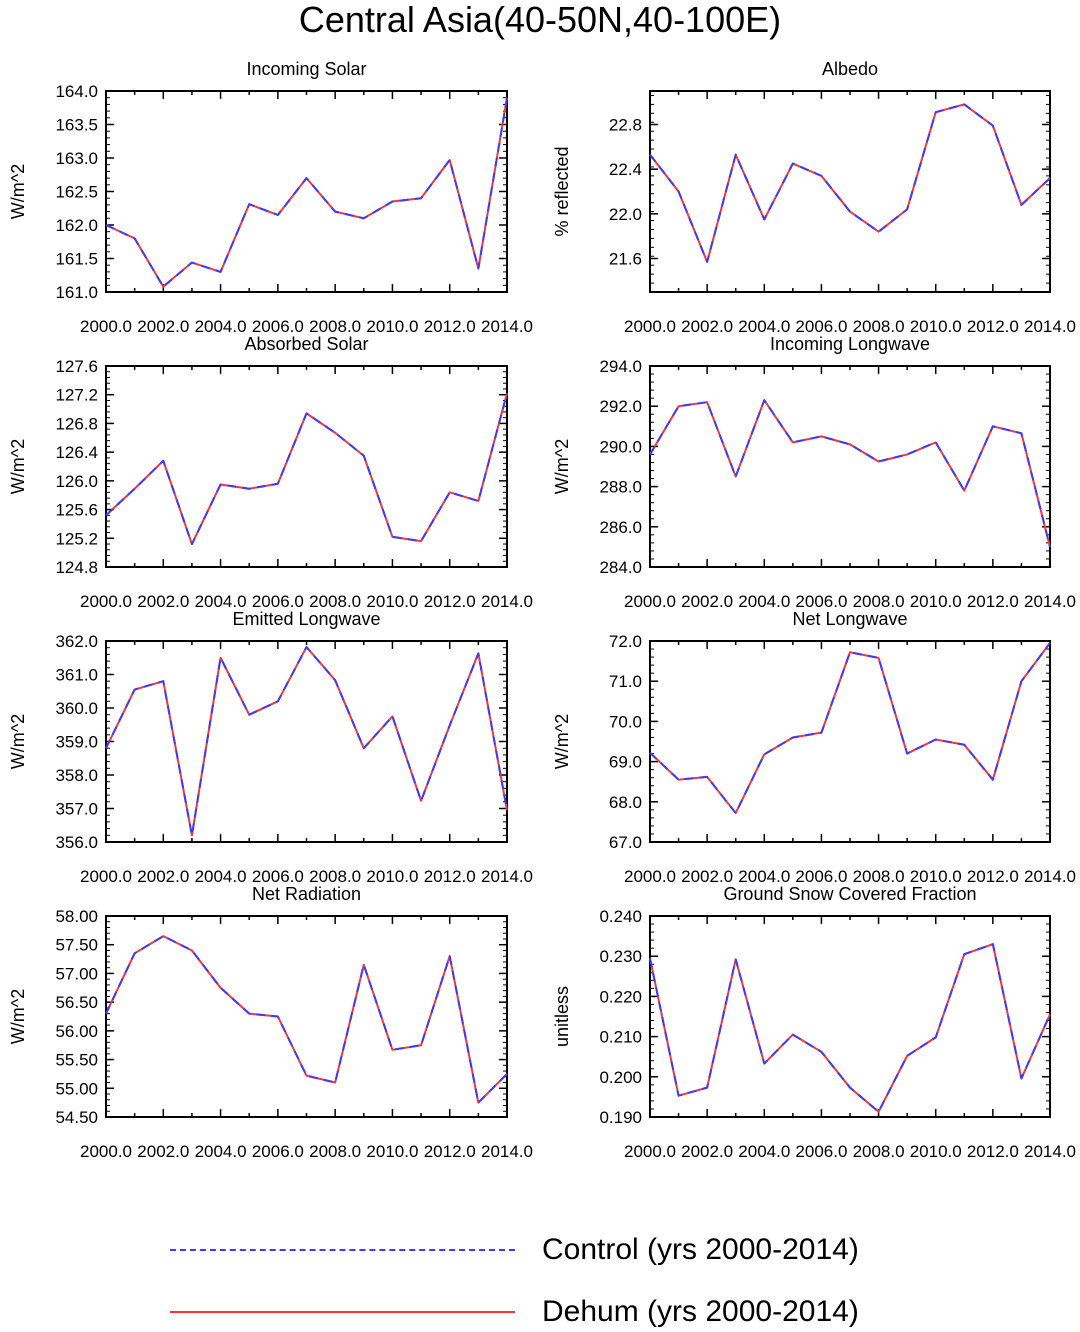 The height and width of the screenshot is (1332, 1080). What do you see at coordinates (76, 1031) in the screenshot?
I see `y-tick-label: 56.00` at bounding box center [76, 1031].